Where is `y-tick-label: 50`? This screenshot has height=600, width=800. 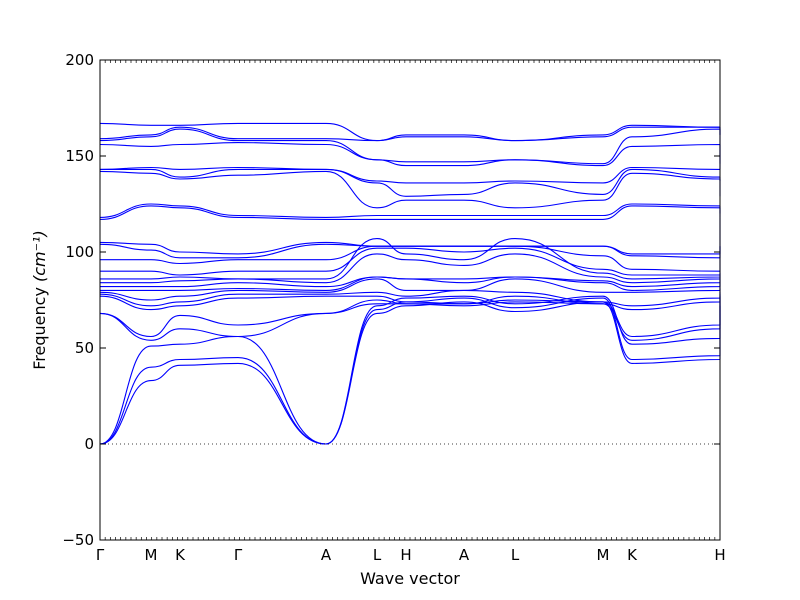 y-tick-label: 50 is located at coordinates (84, 348).